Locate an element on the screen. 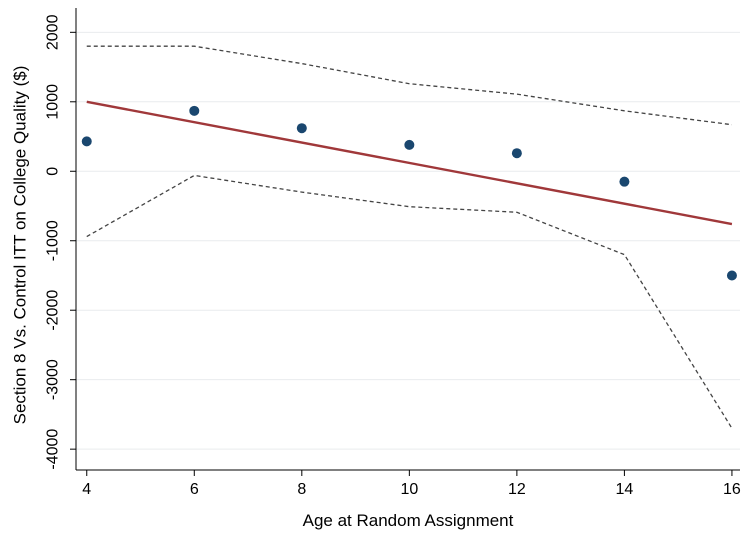 This screenshot has width=748, height=535. x-tick-label-2: 8 is located at coordinates (301, 489).